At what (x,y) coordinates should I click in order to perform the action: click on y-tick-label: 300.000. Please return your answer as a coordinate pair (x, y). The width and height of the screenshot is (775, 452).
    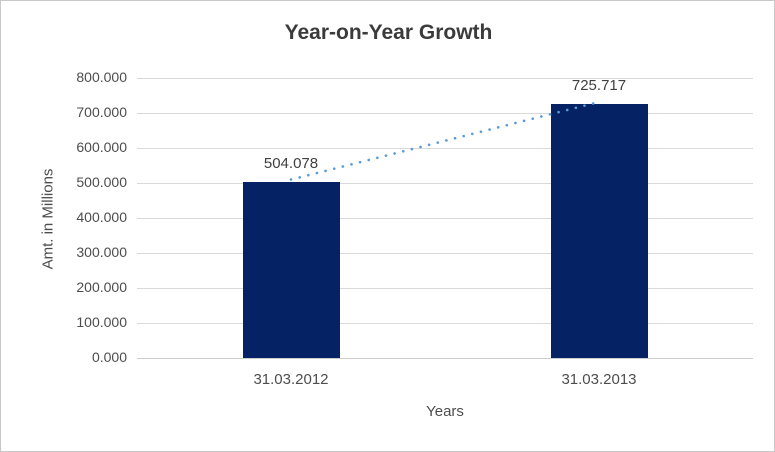
    Looking at the image, I should click on (101, 252).